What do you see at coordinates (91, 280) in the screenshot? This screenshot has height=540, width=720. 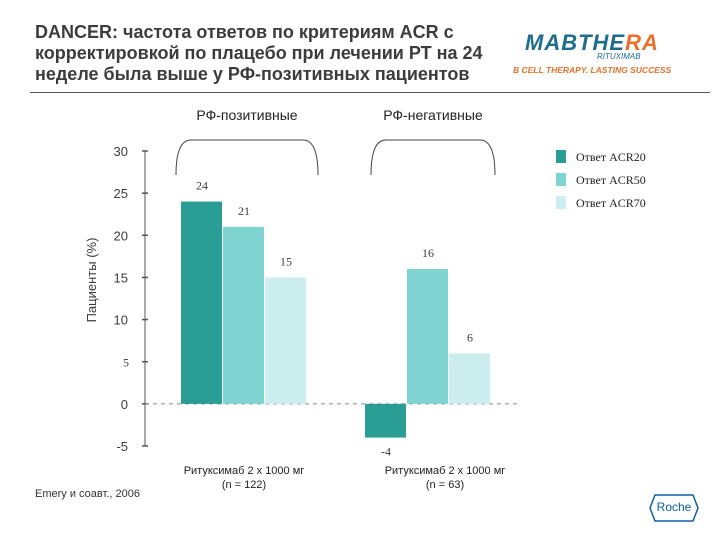 I see `y-axis-label: Пациенты (%)` at bounding box center [91, 280].